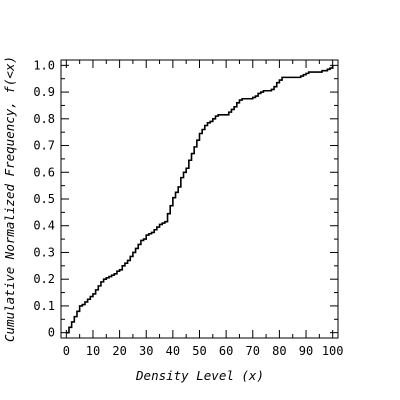  I want to click on y-tick-label: 0.9, so click(44, 92).